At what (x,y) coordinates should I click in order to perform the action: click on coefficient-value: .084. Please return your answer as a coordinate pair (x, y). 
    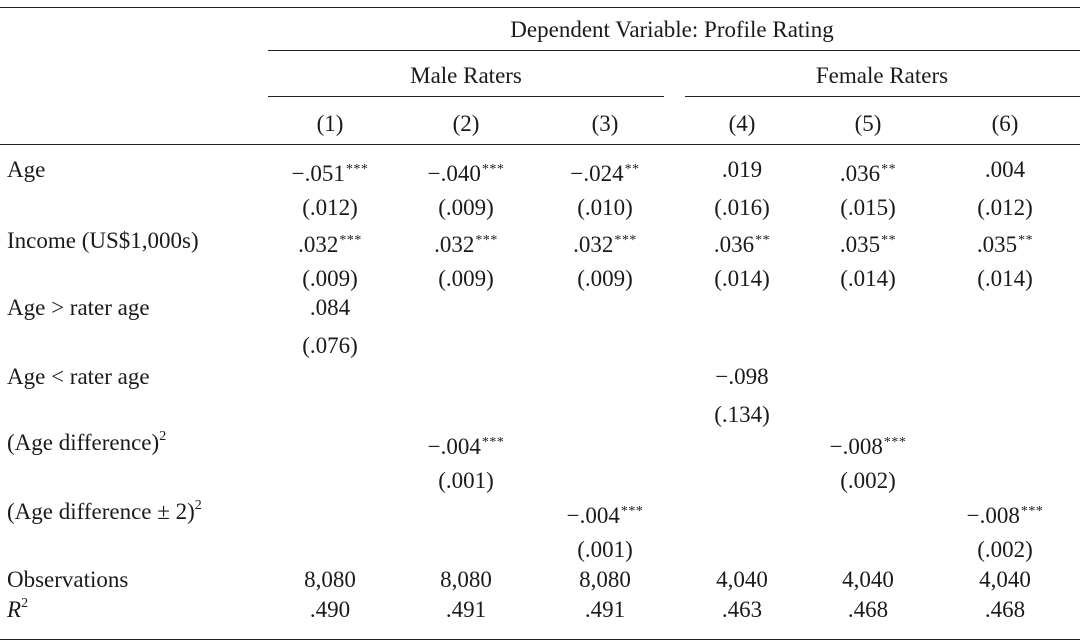
    Looking at the image, I should click on (330, 307).